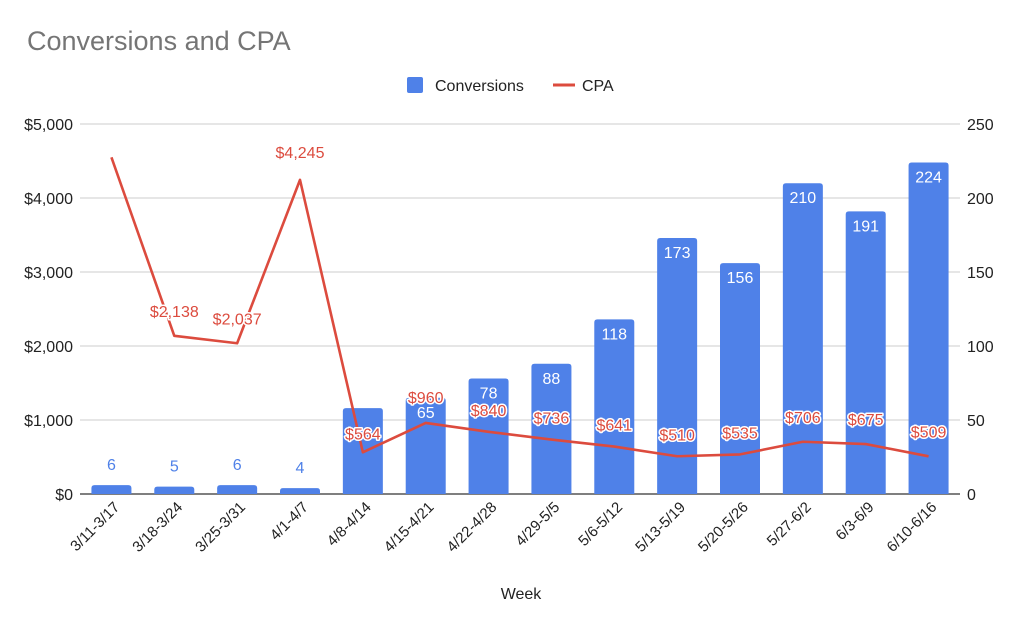  I want to click on conversions-data-label: 173, so click(677, 253).